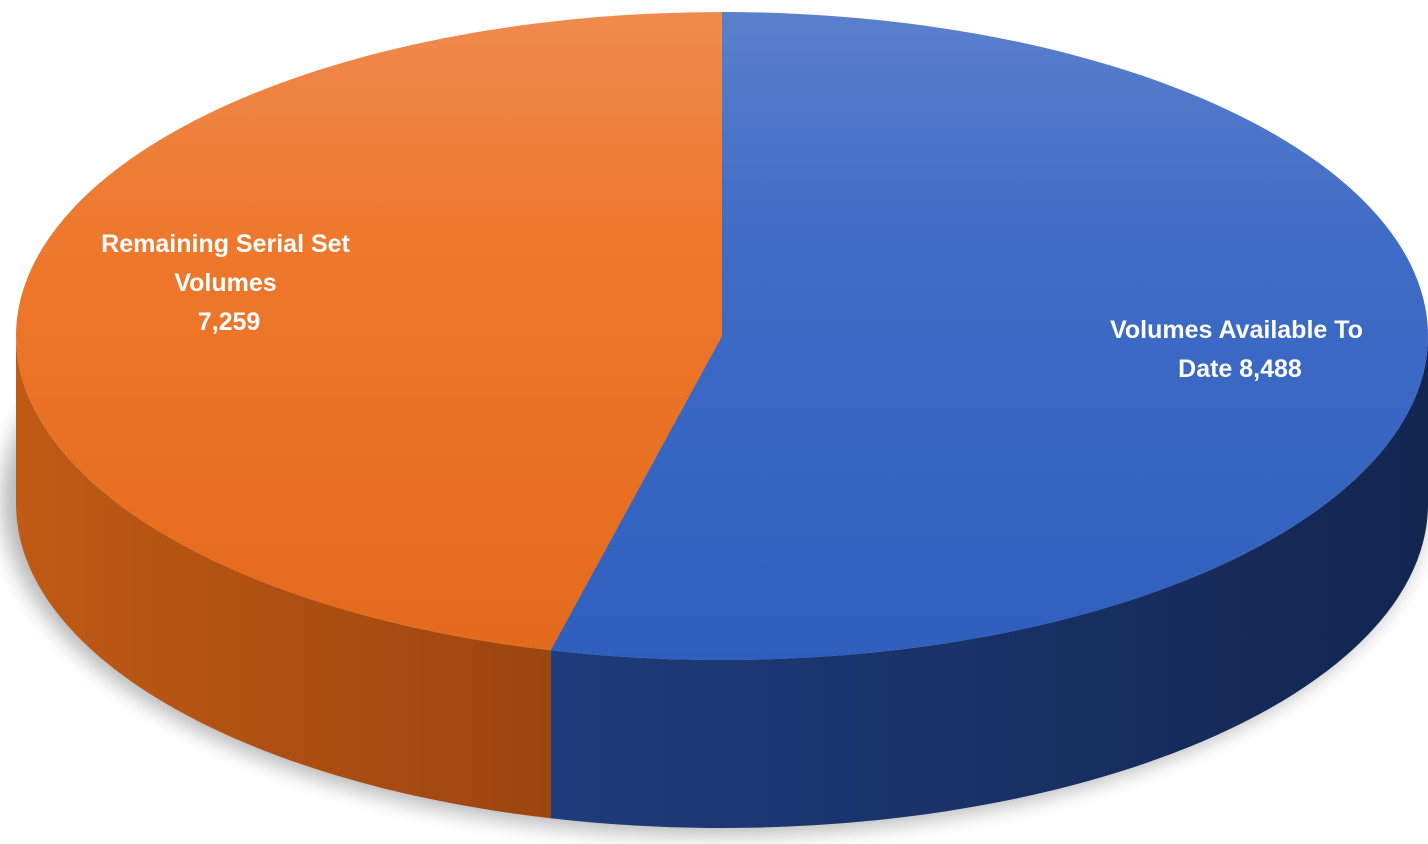  Describe the element at coordinates (225, 283) in the screenshot. I see `slice-label-line: Volumes` at that location.